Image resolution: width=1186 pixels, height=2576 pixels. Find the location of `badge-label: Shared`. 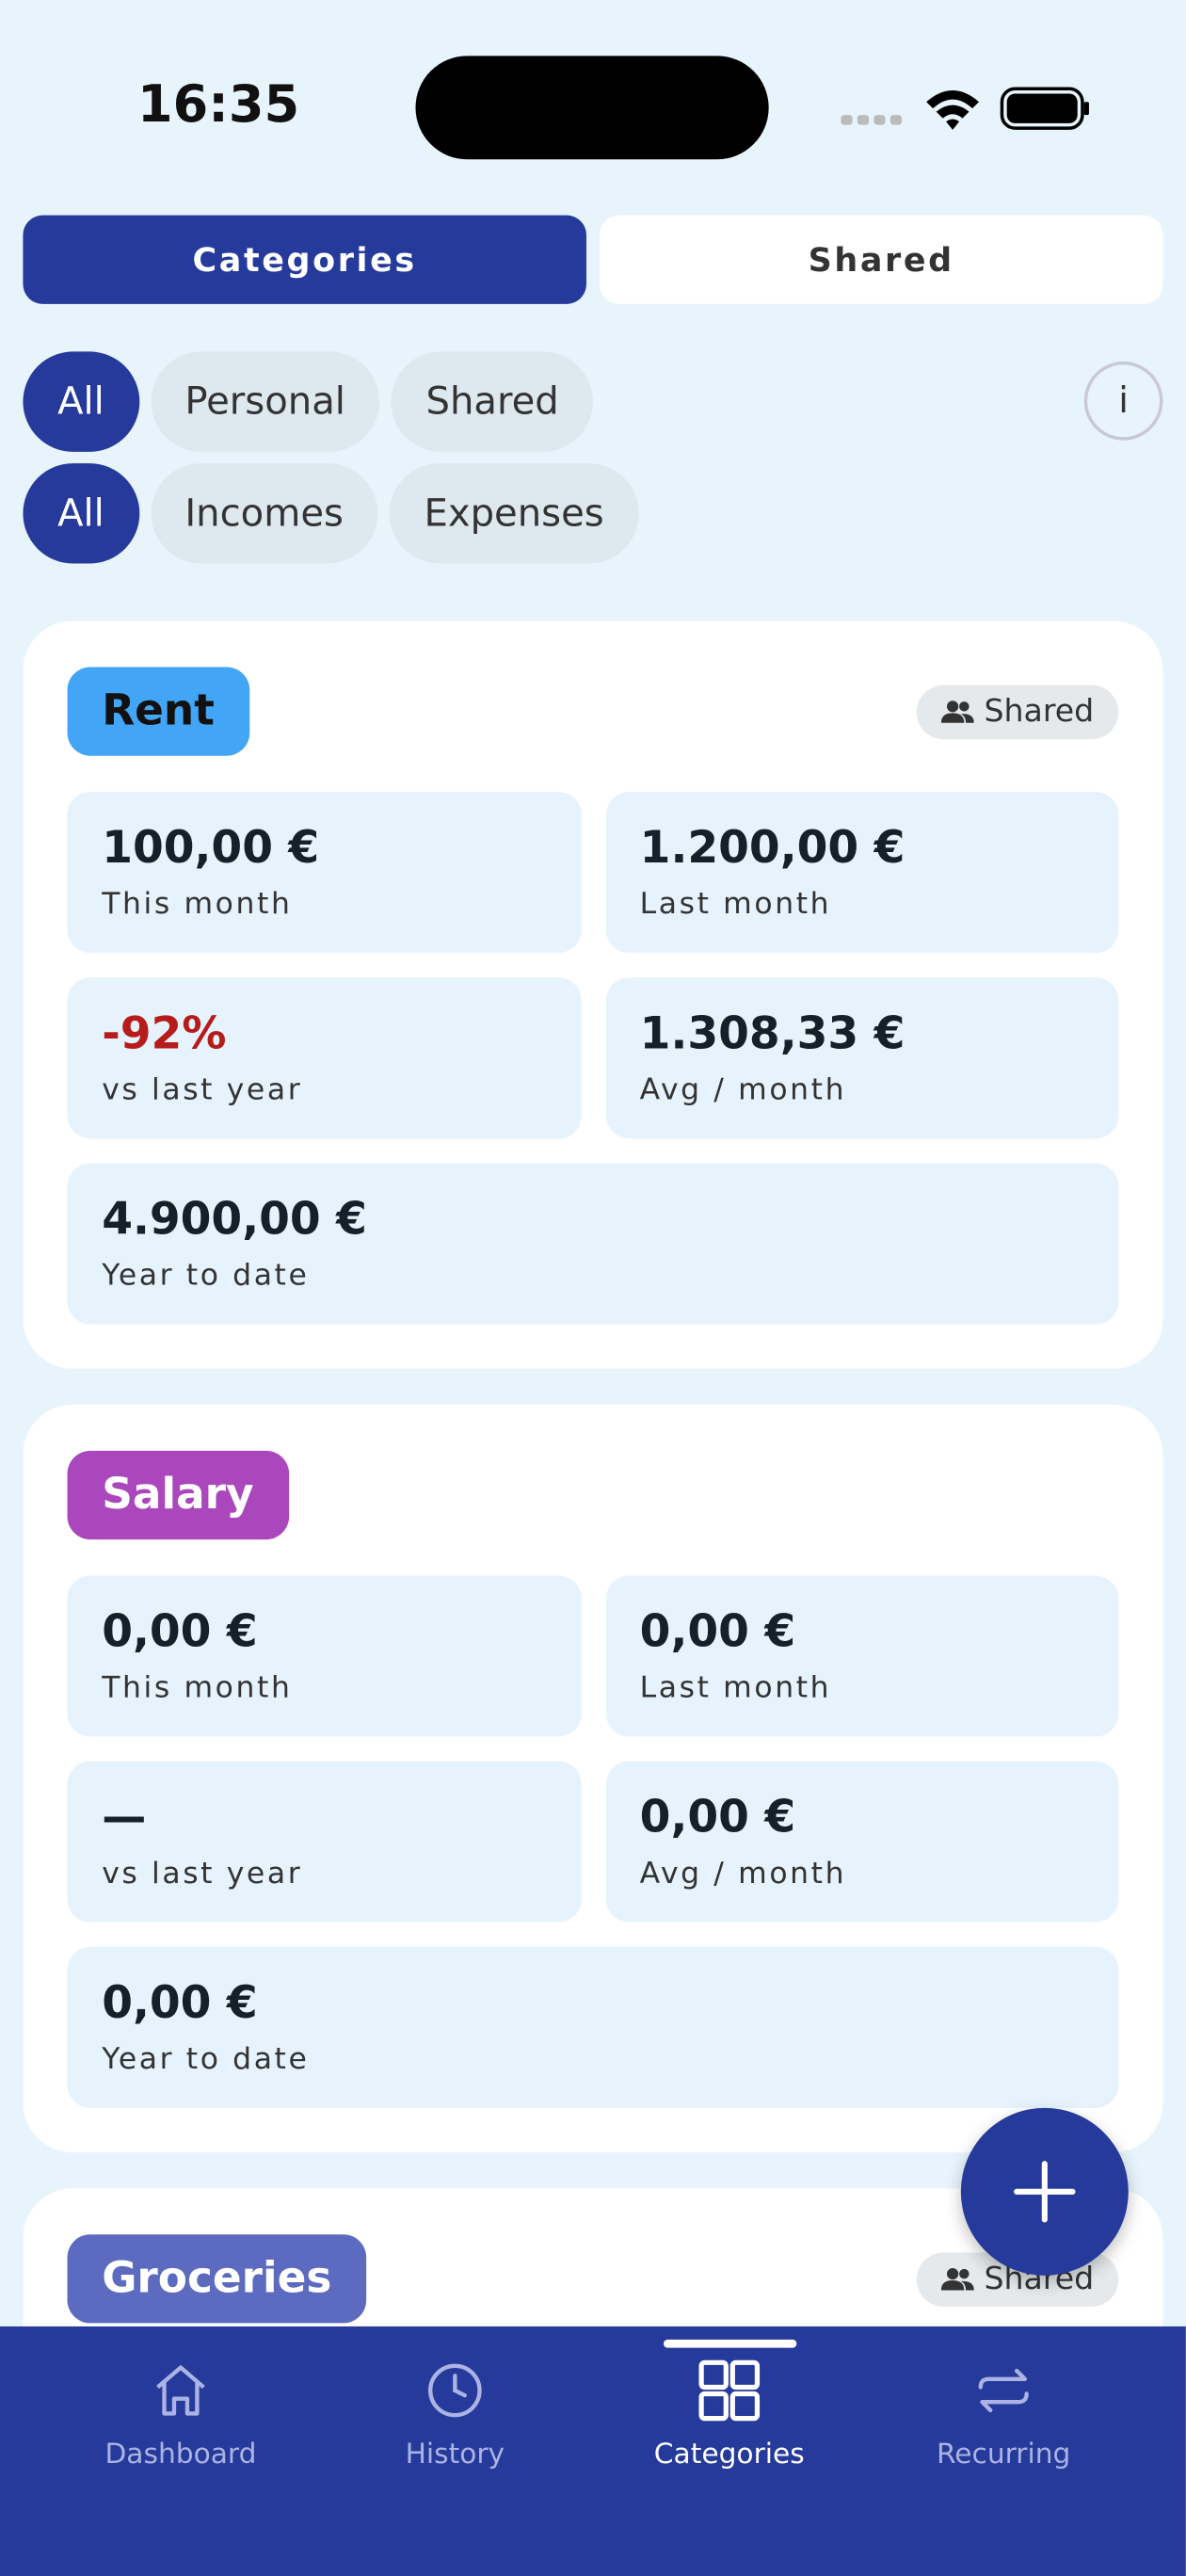

badge-label: Shared is located at coordinates (1039, 711).